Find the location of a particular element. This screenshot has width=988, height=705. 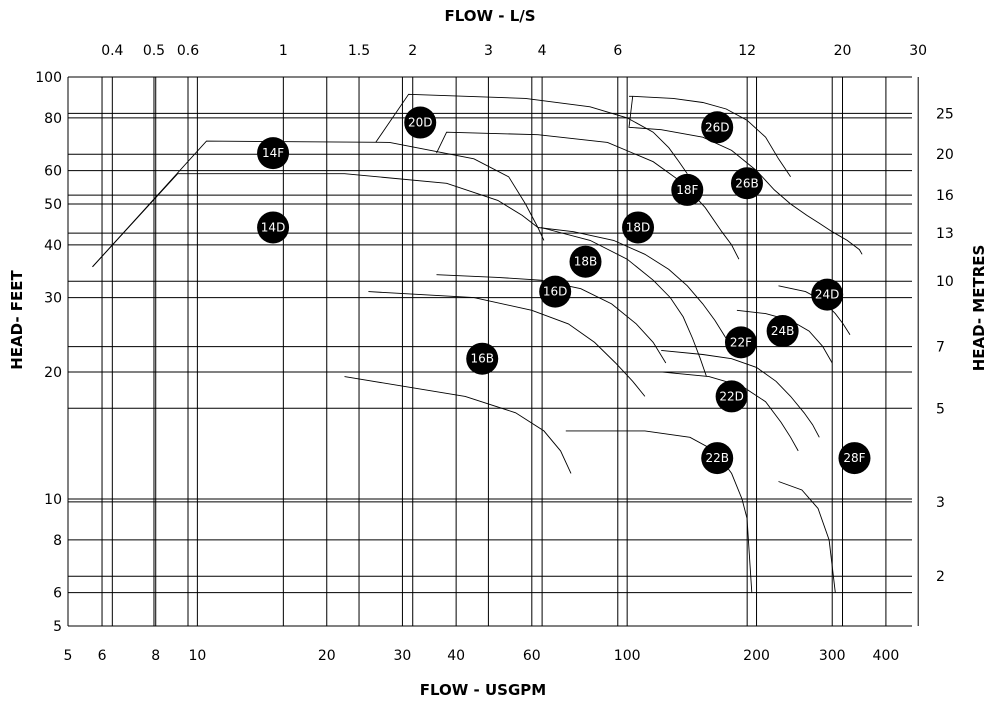

badge-label: 26B is located at coordinates (747, 183).